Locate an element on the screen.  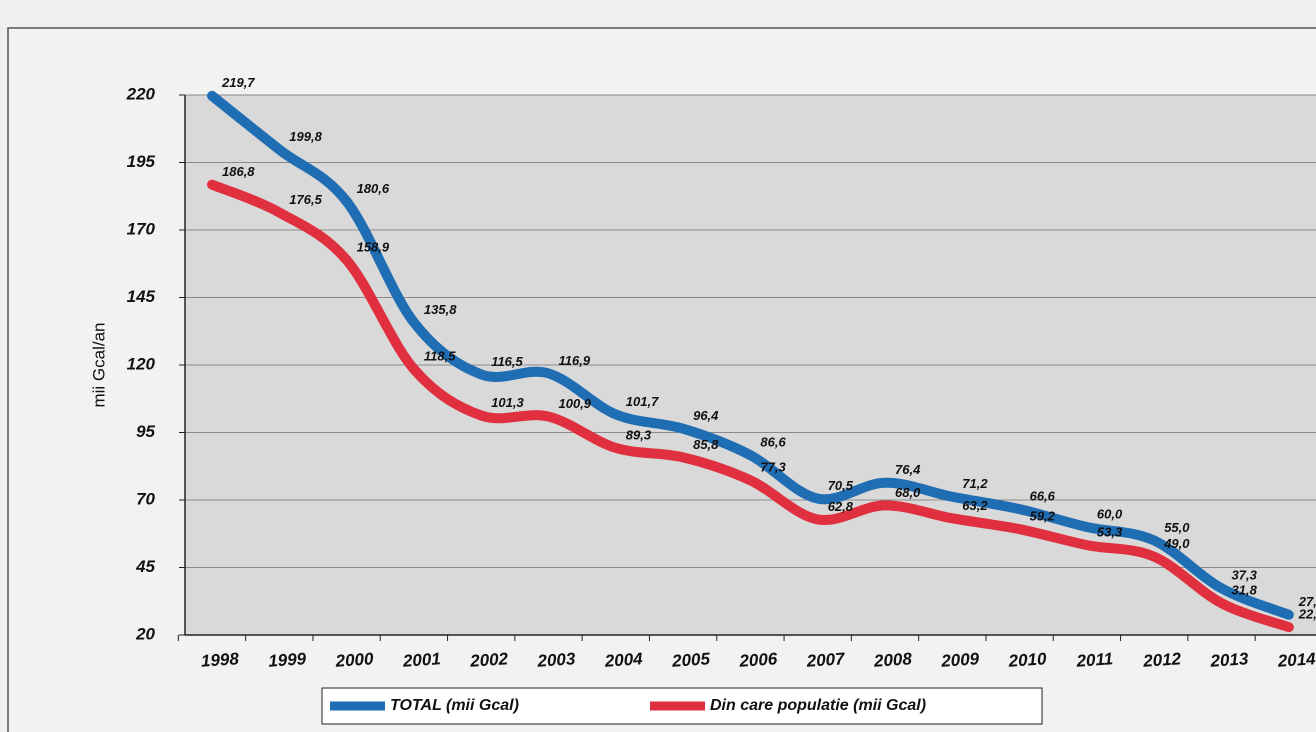
data-label: 55,0 is located at coordinates (1177, 527).